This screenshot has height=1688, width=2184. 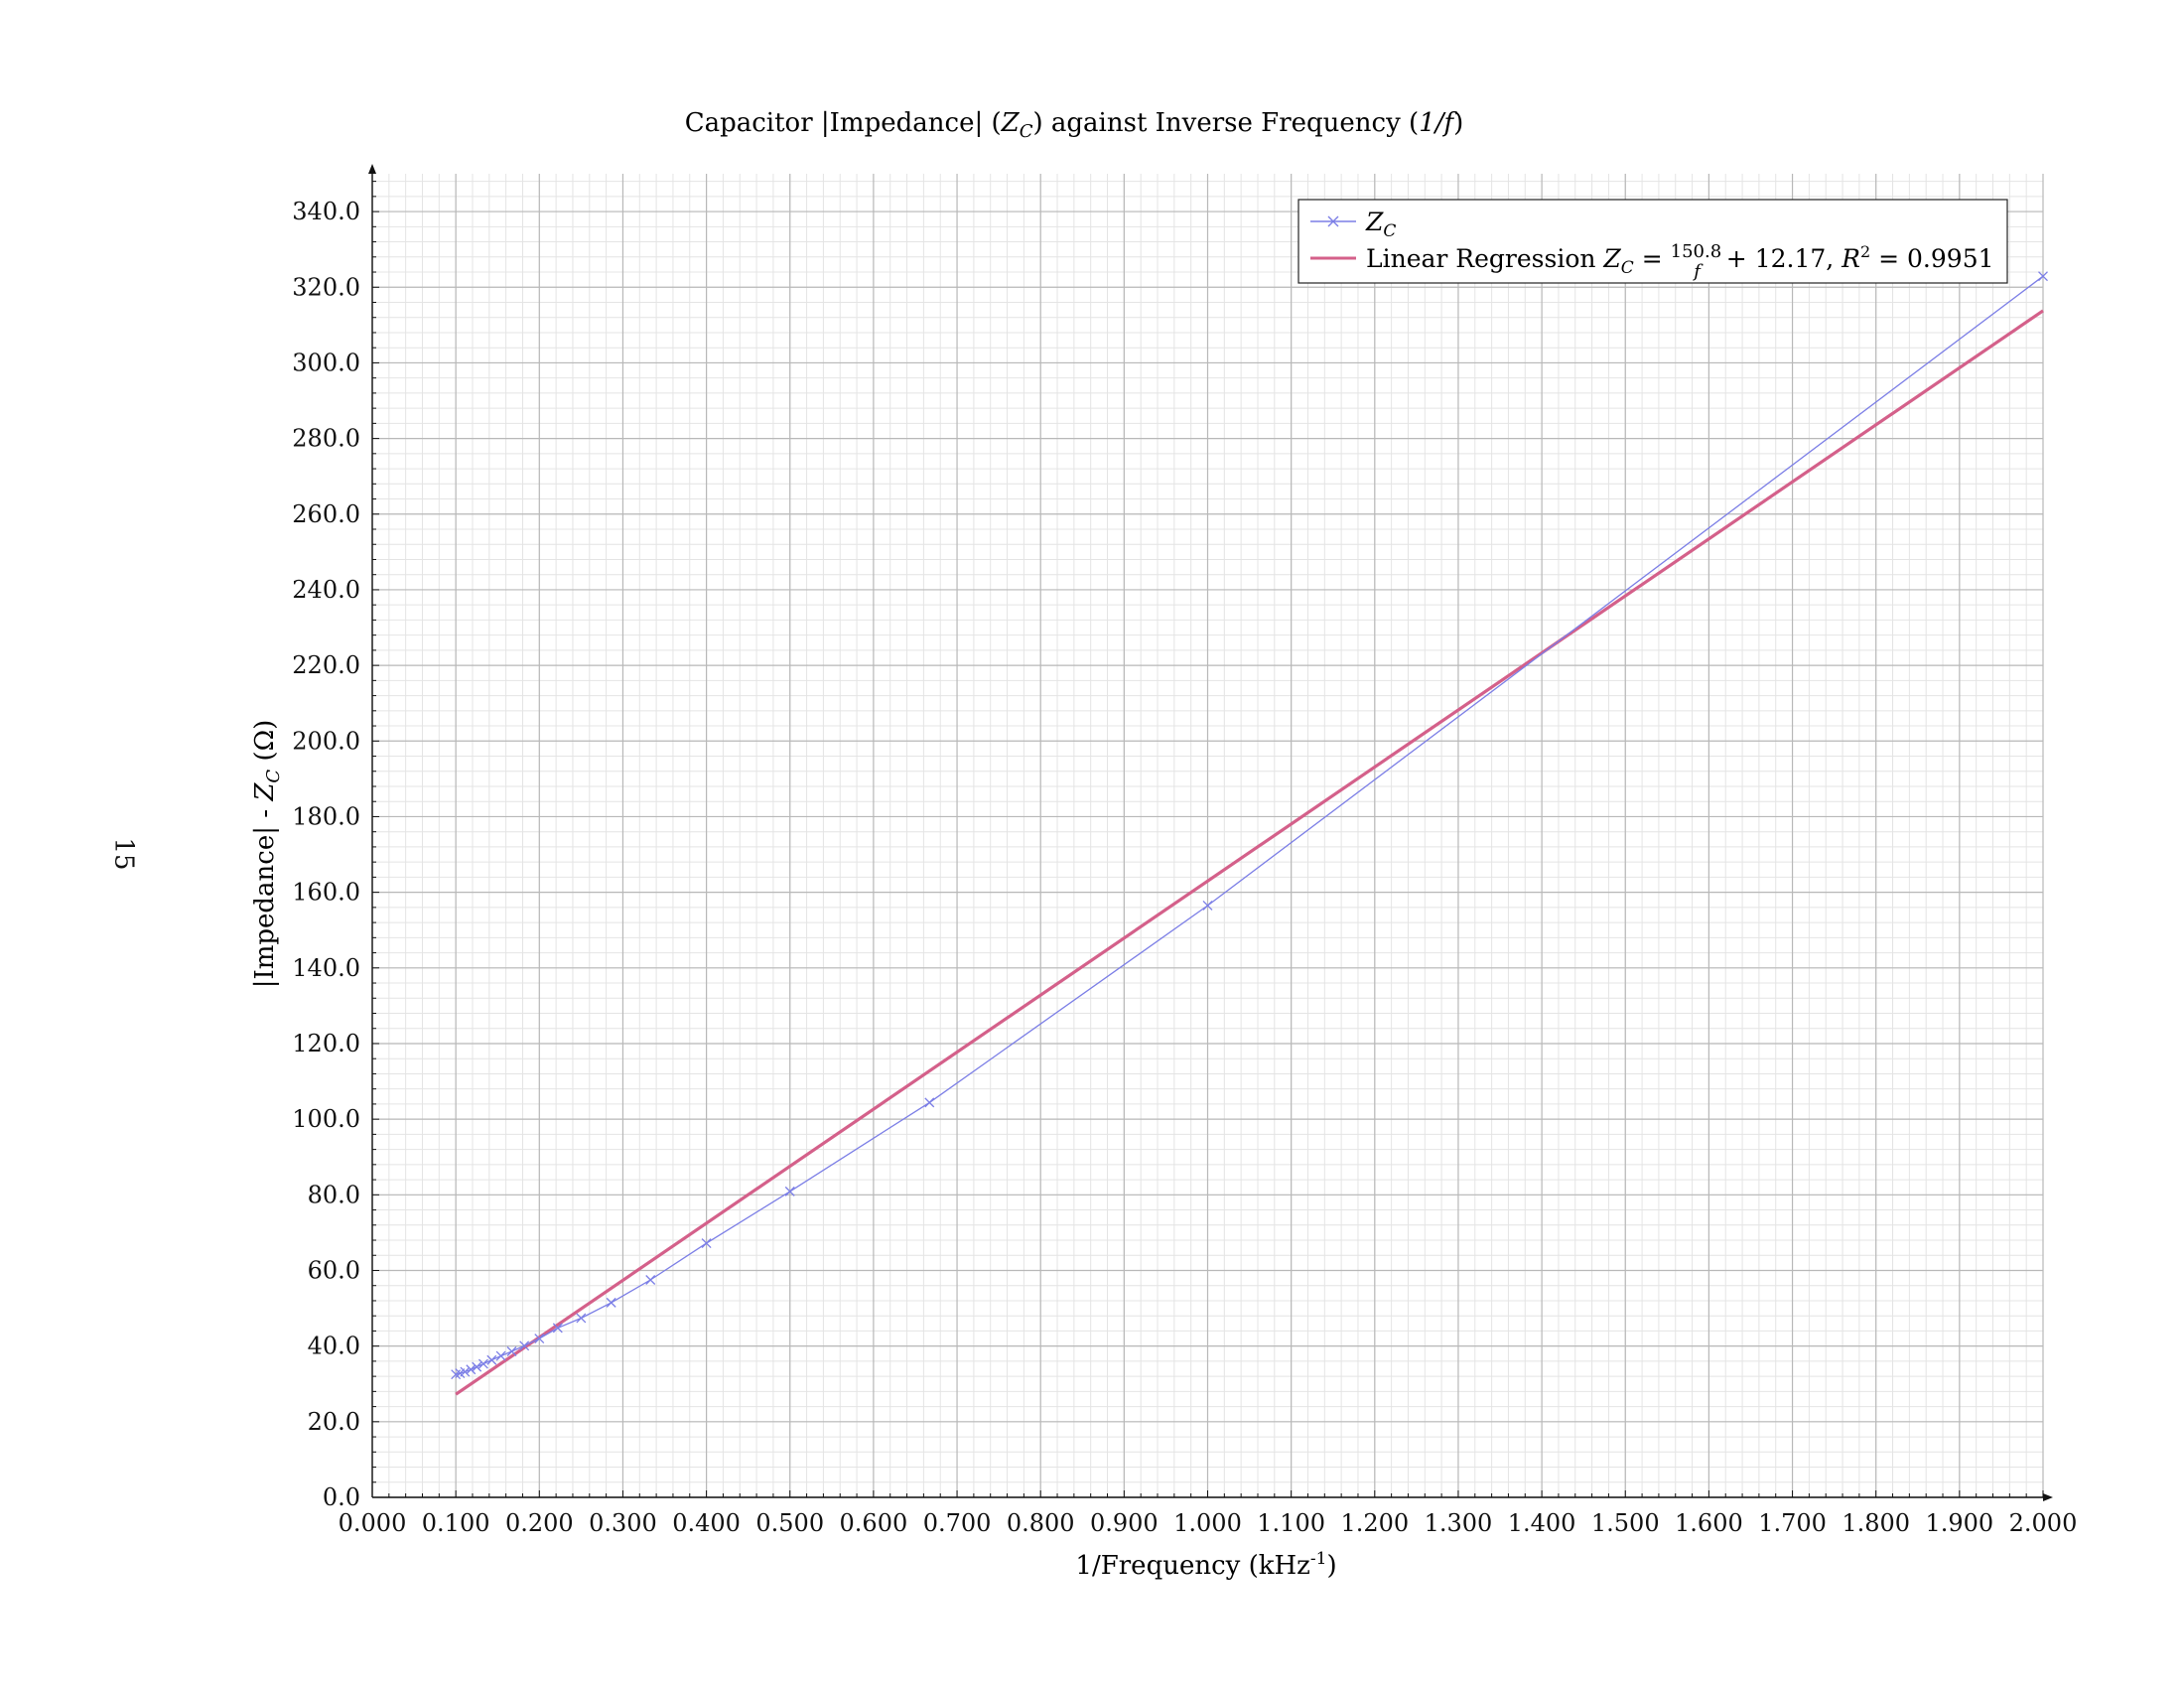 What do you see at coordinates (326, 893) in the screenshot?
I see `y-tick-label: 160.0` at bounding box center [326, 893].